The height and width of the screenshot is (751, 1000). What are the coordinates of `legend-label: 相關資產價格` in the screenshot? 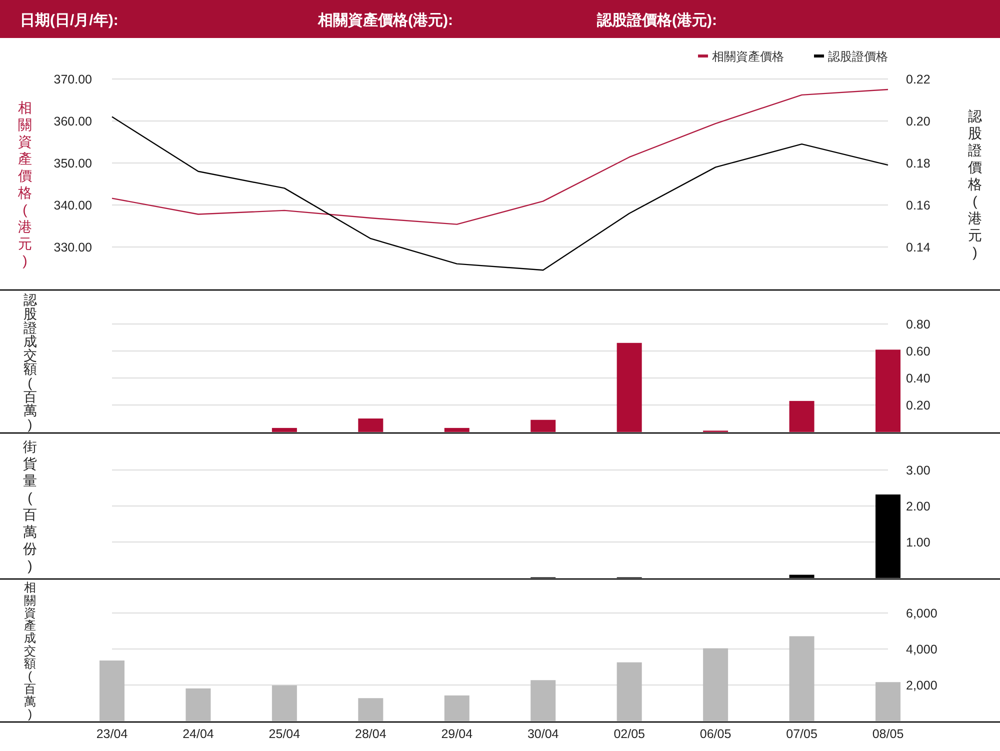 It's located at (748, 57).